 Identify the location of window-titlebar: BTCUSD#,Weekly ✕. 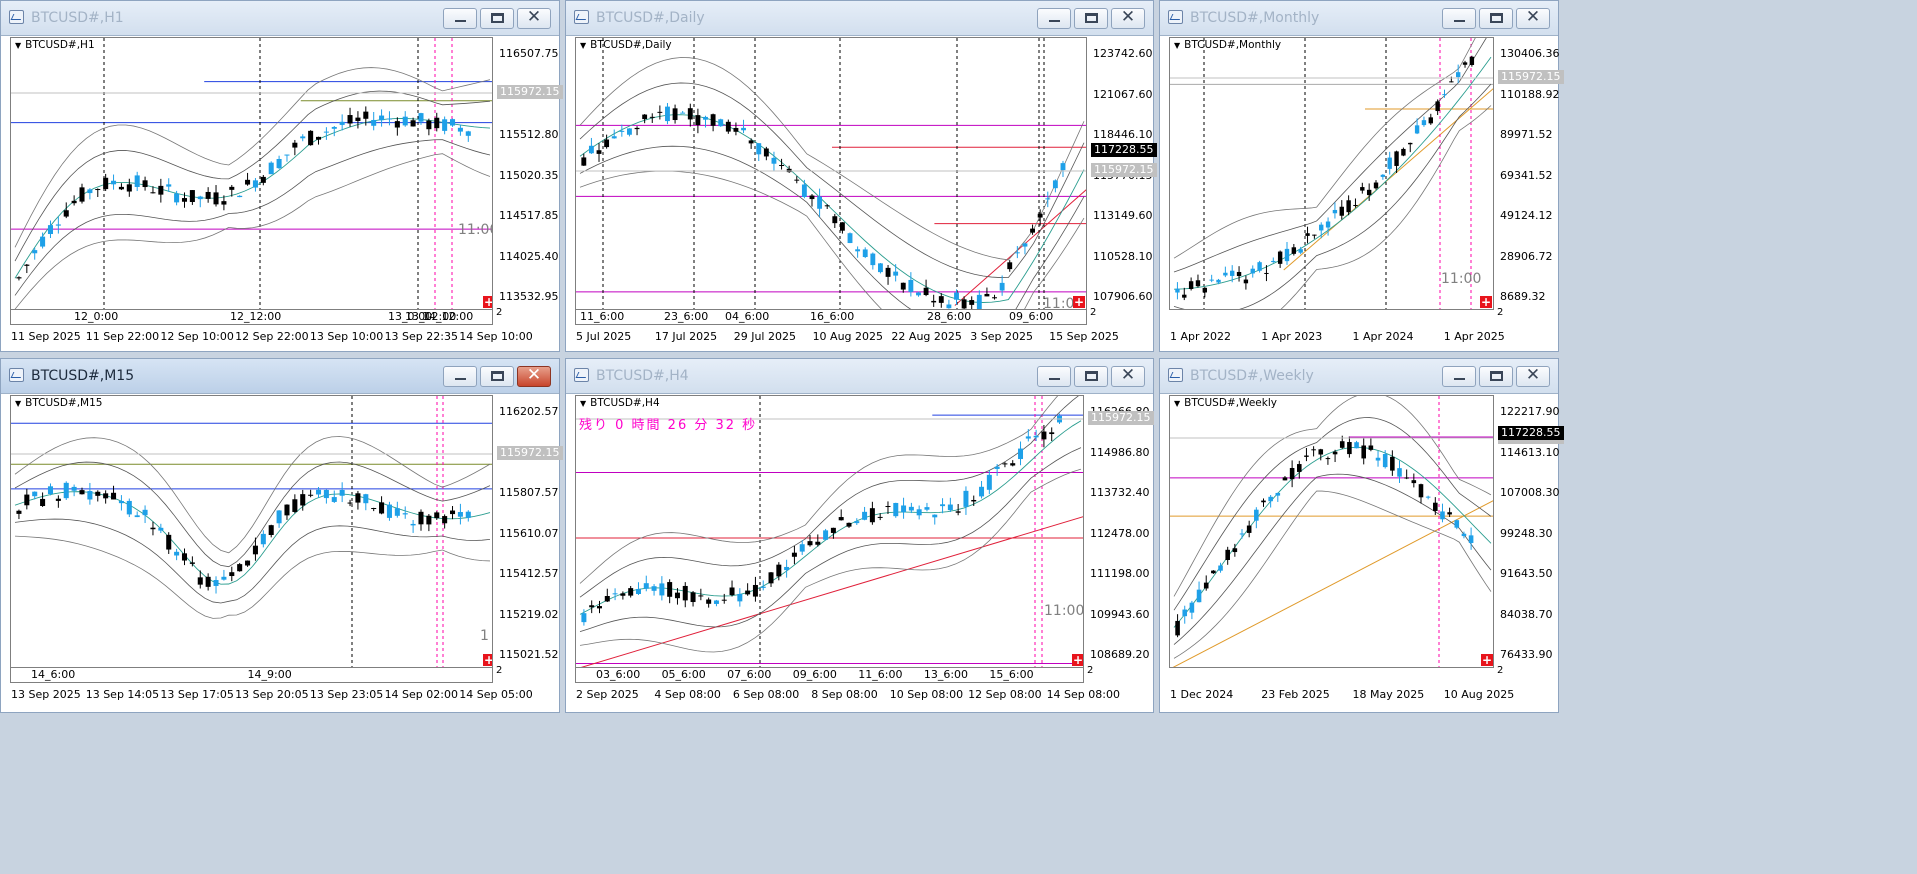
(1359, 376).